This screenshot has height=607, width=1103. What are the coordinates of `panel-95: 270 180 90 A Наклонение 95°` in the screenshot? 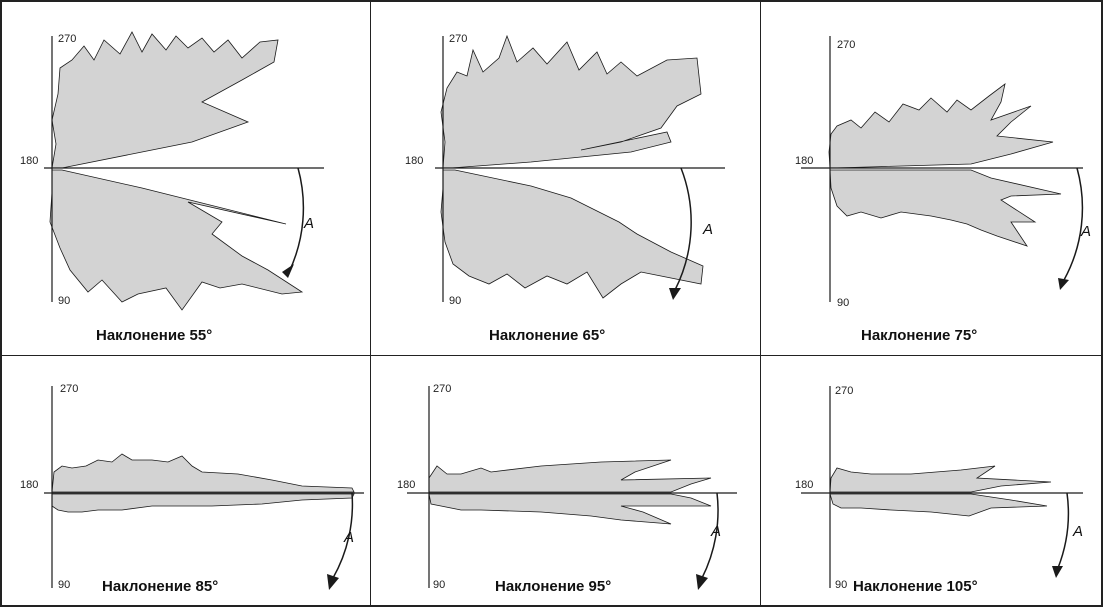 It's located at (566, 480).